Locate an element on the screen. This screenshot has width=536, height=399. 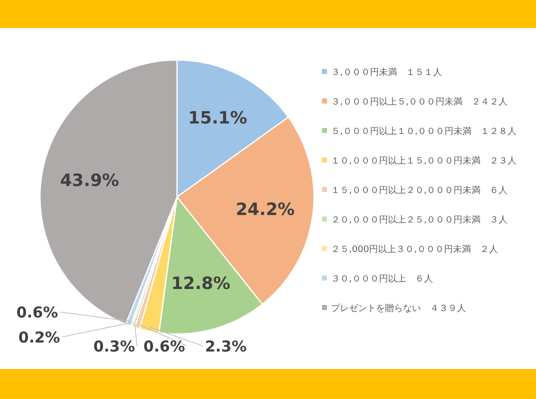
data-label: 2.3% is located at coordinates (226, 346).